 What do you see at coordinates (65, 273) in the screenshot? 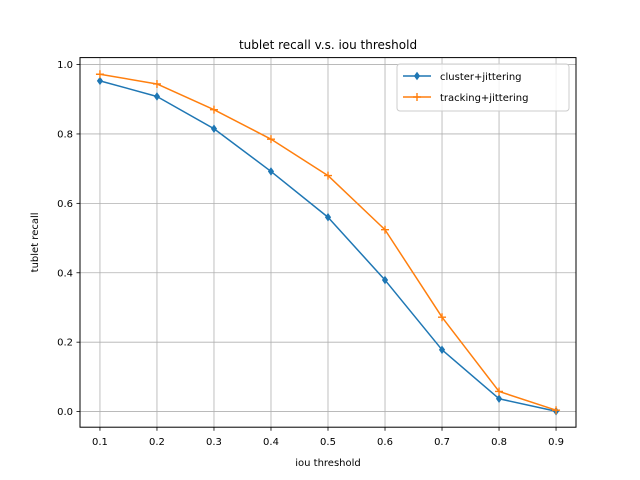
I see `y-tick-label: 0.4` at bounding box center [65, 273].